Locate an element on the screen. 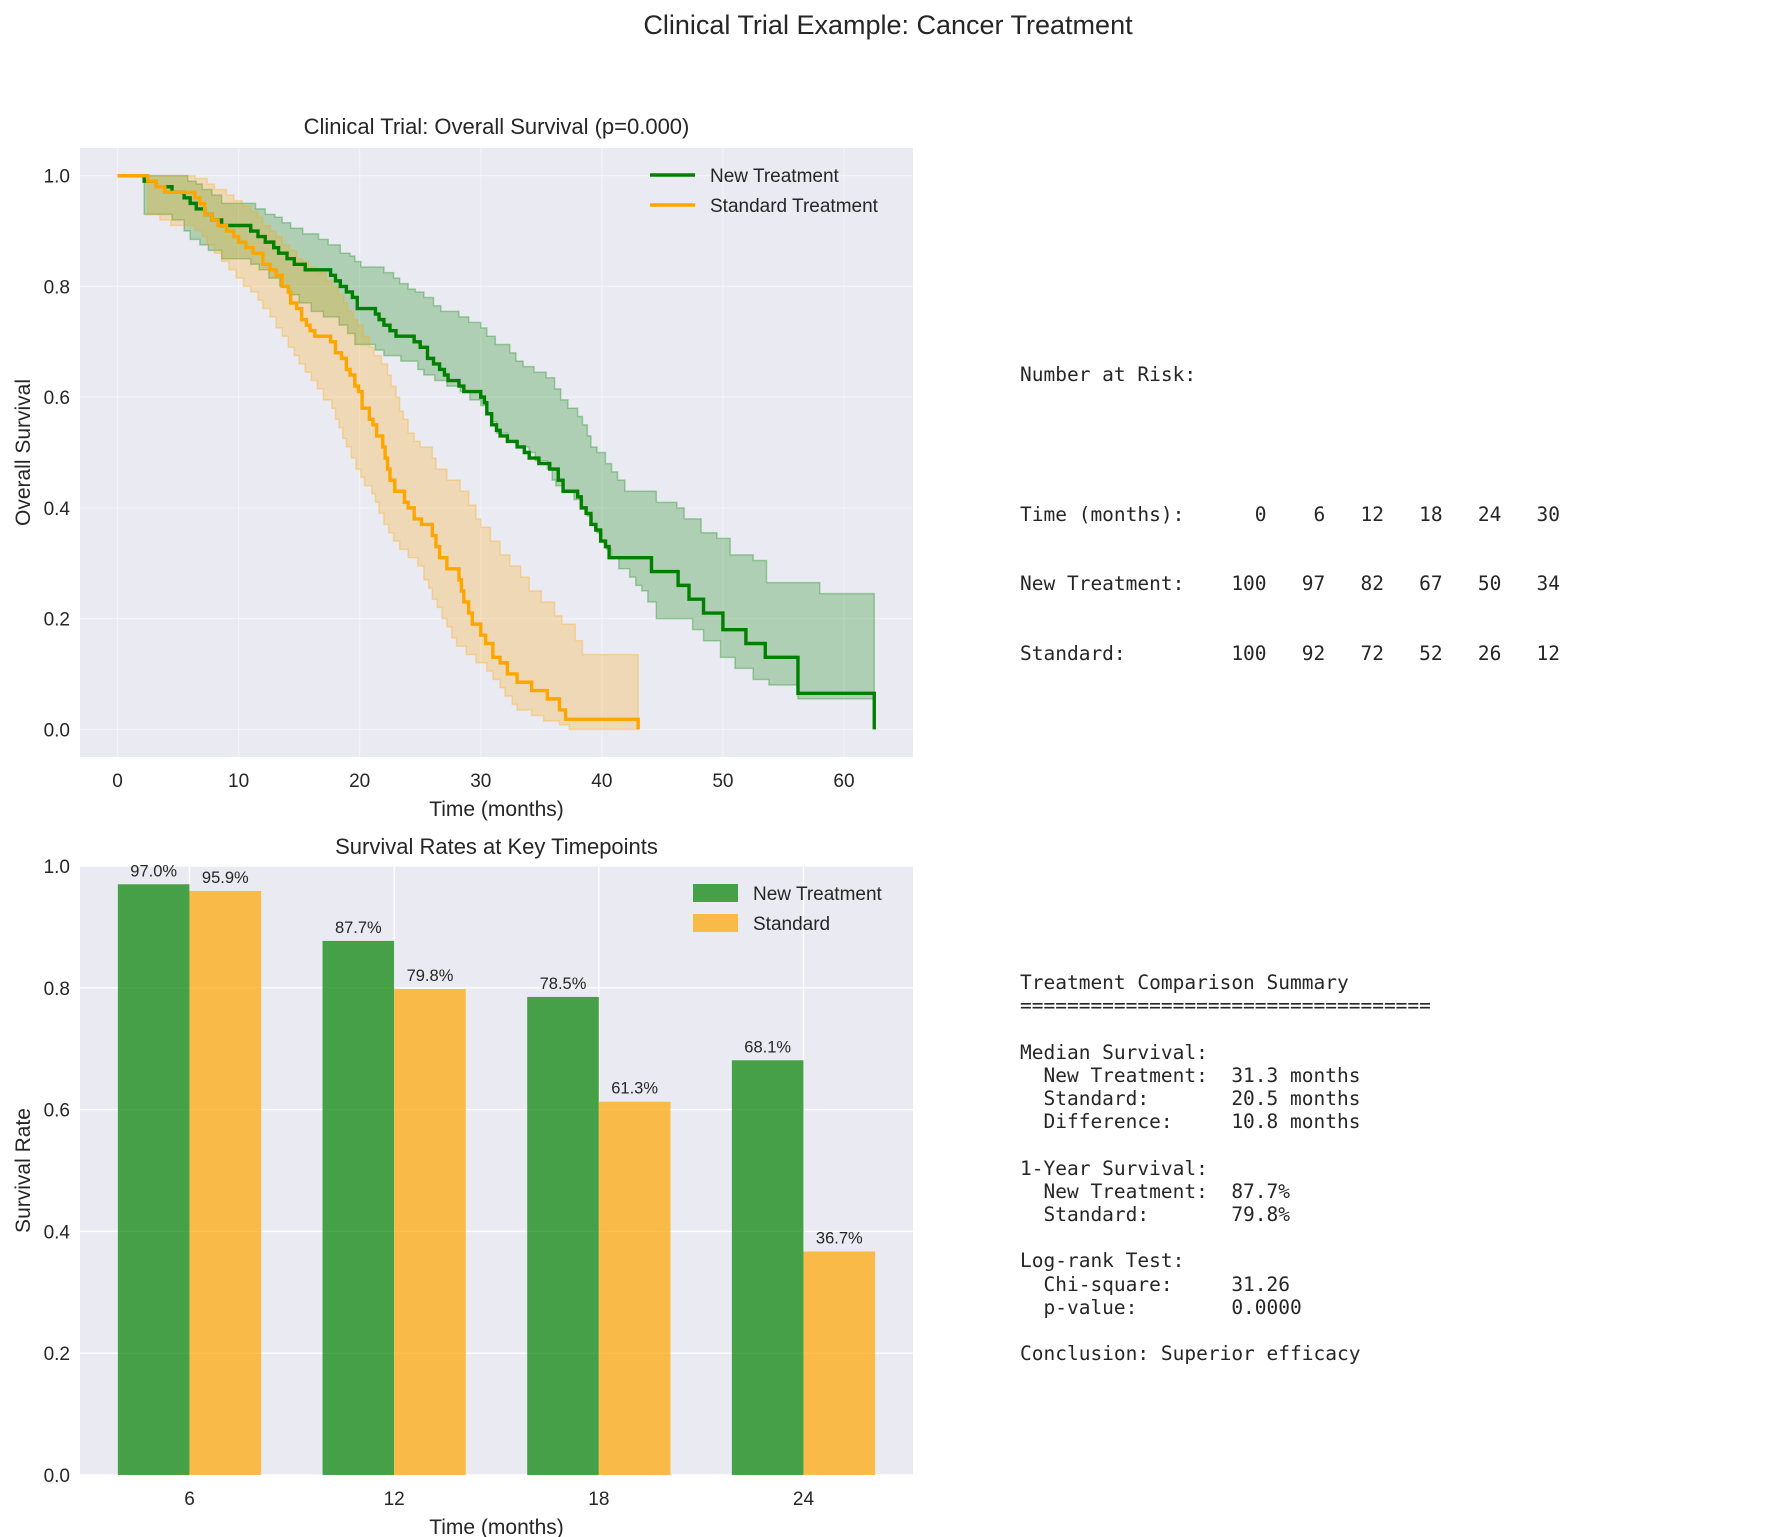 The height and width of the screenshot is (1537, 1776). legend-label: Standard is located at coordinates (791, 924).